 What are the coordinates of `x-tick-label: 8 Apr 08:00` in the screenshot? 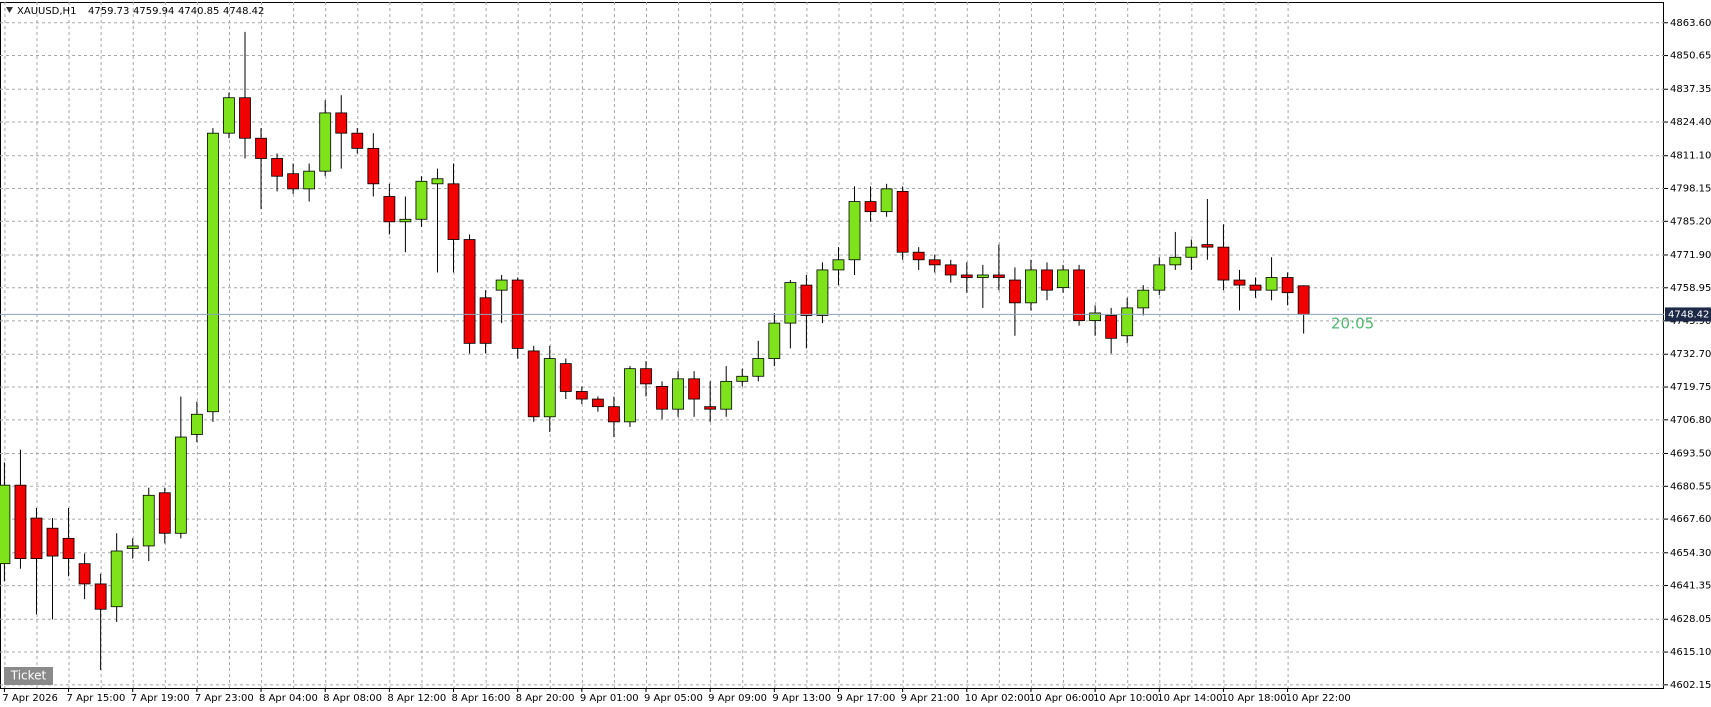 It's located at (352, 698).